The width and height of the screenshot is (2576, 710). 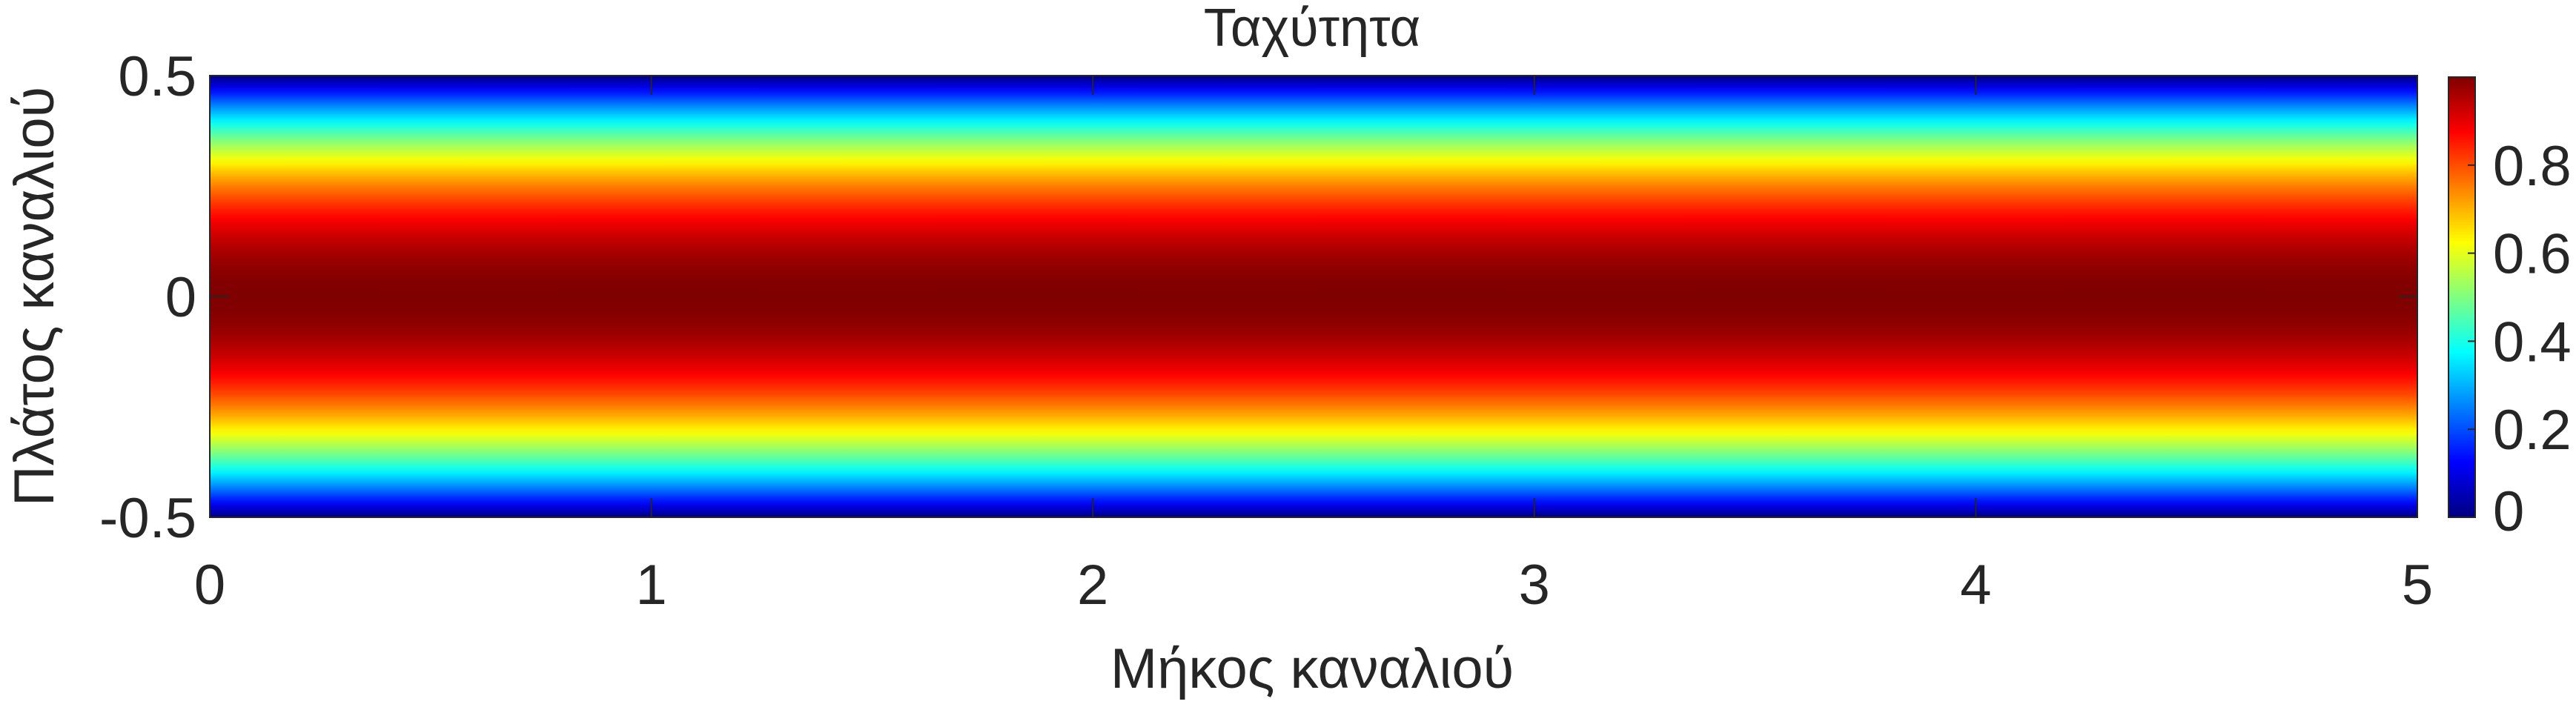 I want to click on y-tick-label: 0, so click(x=180, y=297).